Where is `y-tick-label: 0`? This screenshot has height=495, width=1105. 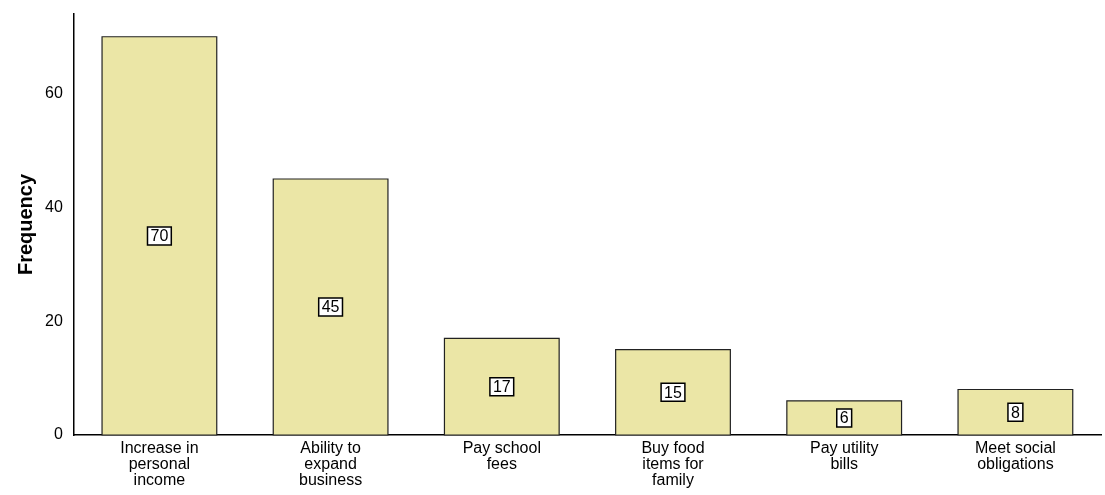
y-tick-label: 0 is located at coordinates (58, 434).